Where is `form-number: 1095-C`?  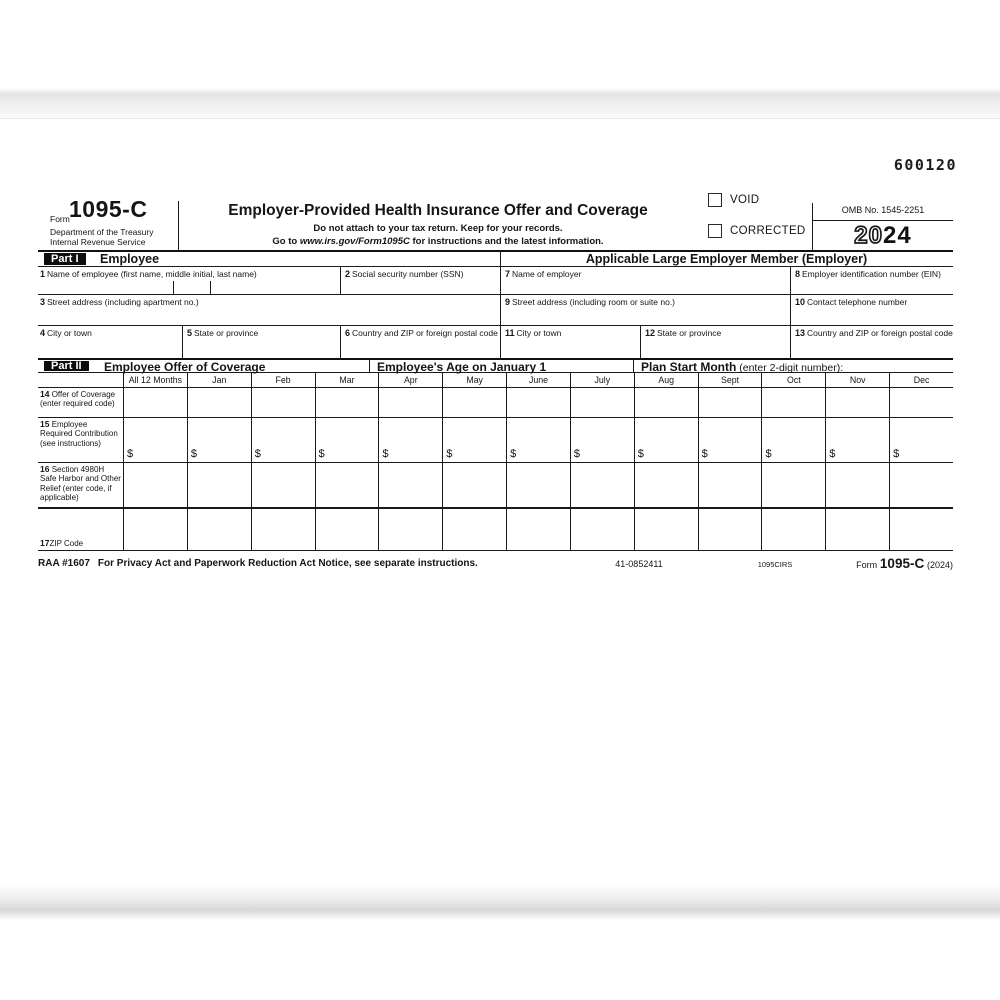 form-number: 1095-C is located at coordinates (108, 209).